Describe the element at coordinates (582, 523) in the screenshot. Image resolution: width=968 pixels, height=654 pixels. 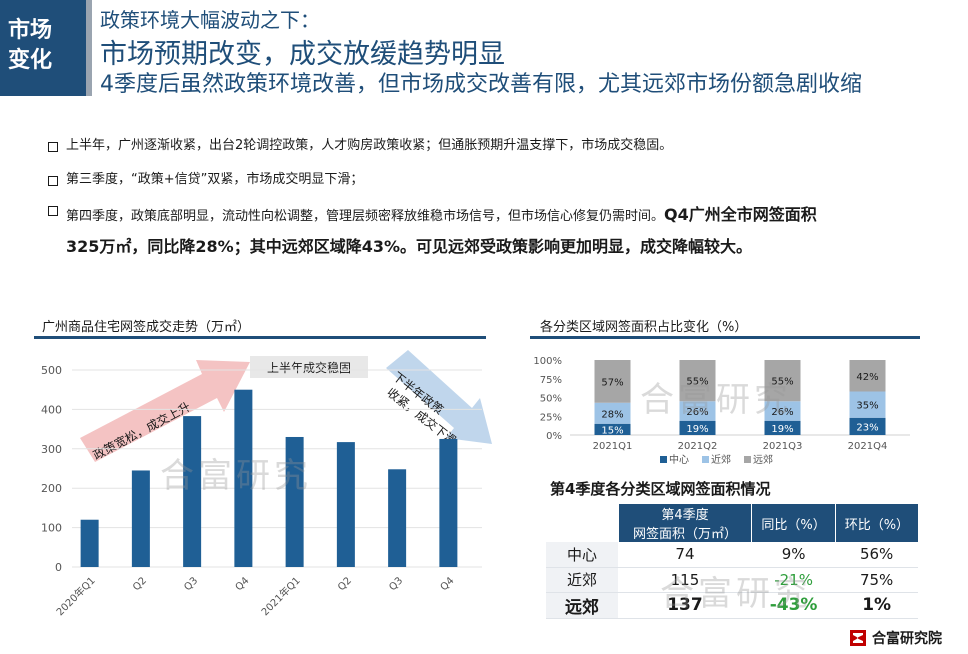
I see `table-header-blank` at that location.